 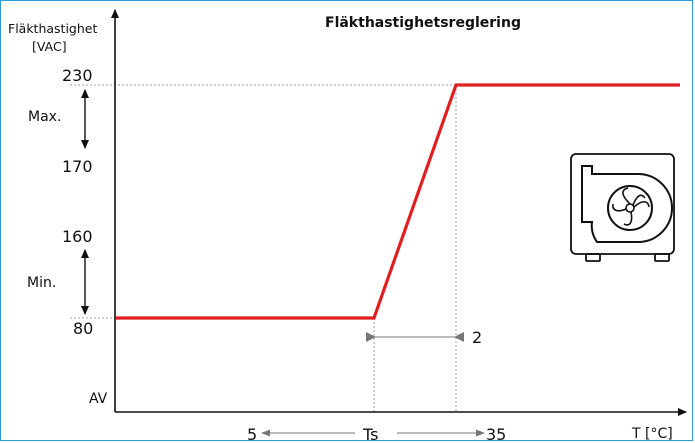 I want to click on diagram-title: Fläkthastighetsreglering, so click(x=423, y=23).